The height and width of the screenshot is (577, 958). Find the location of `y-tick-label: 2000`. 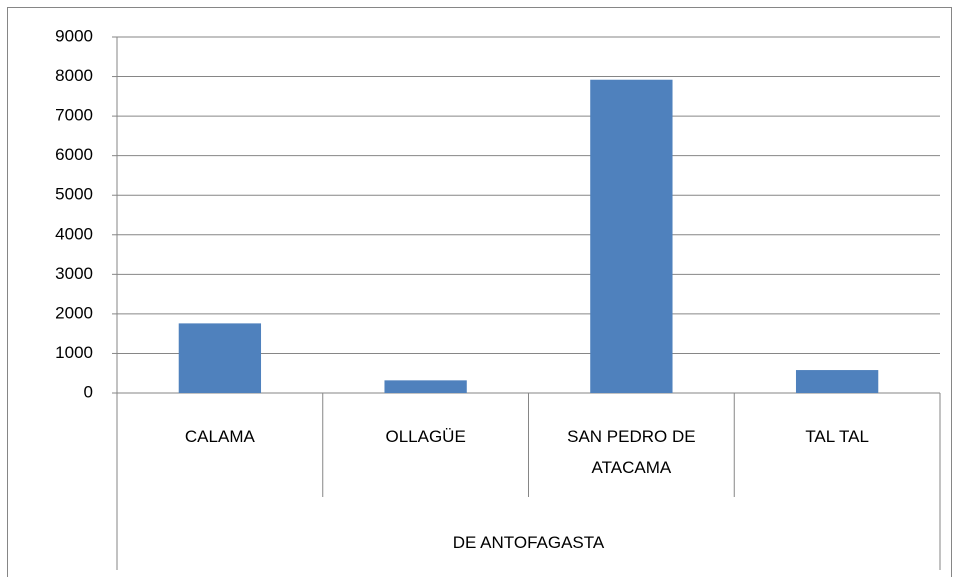

y-tick-label: 2000 is located at coordinates (74, 312).